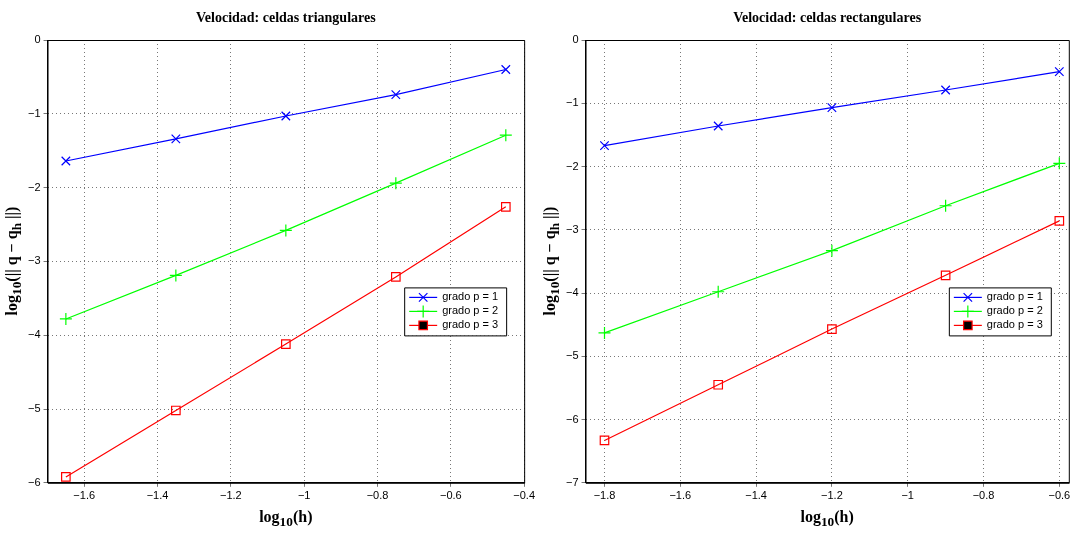  I want to click on x-tick-label: −0.4, so click(524, 495).